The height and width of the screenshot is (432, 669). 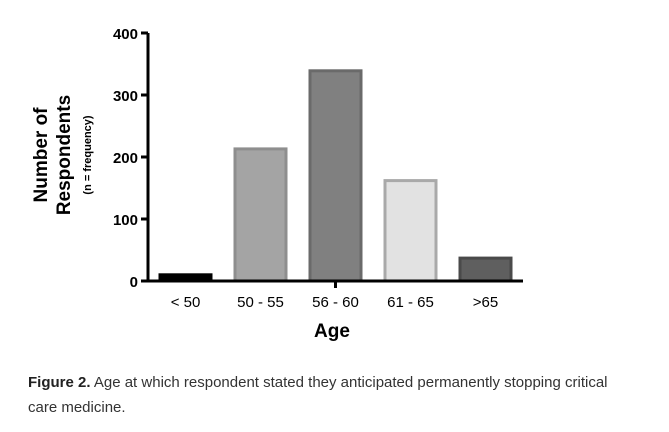 What do you see at coordinates (125, 220) in the screenshot?
I see `y-tick-label-1: 100` at bounding box center [125, 220].